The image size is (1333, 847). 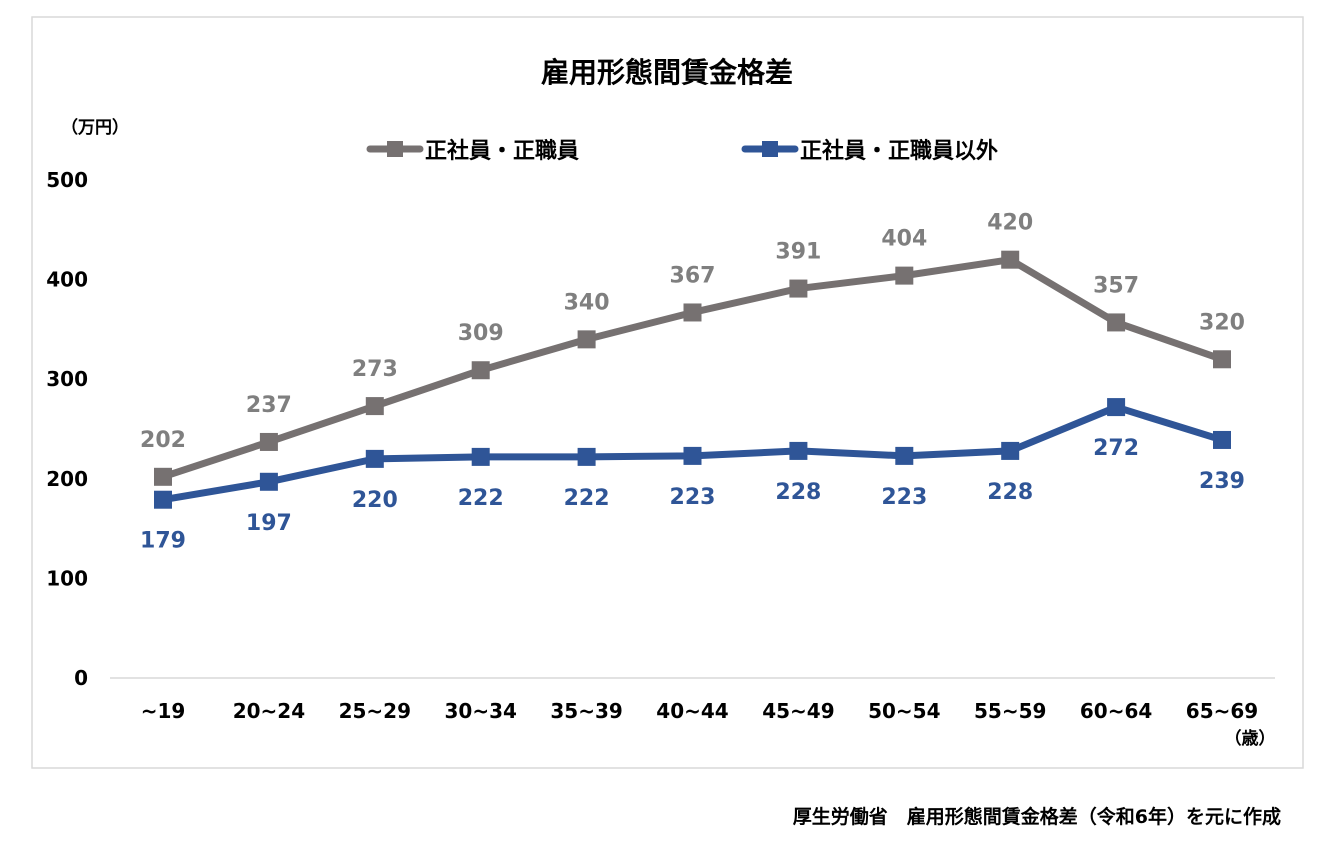 What do you see at coordinates (667, 72) in the screenshot?
I see `chart-title: 雇用形態間賃金格差` at bounding box center [667, 72].